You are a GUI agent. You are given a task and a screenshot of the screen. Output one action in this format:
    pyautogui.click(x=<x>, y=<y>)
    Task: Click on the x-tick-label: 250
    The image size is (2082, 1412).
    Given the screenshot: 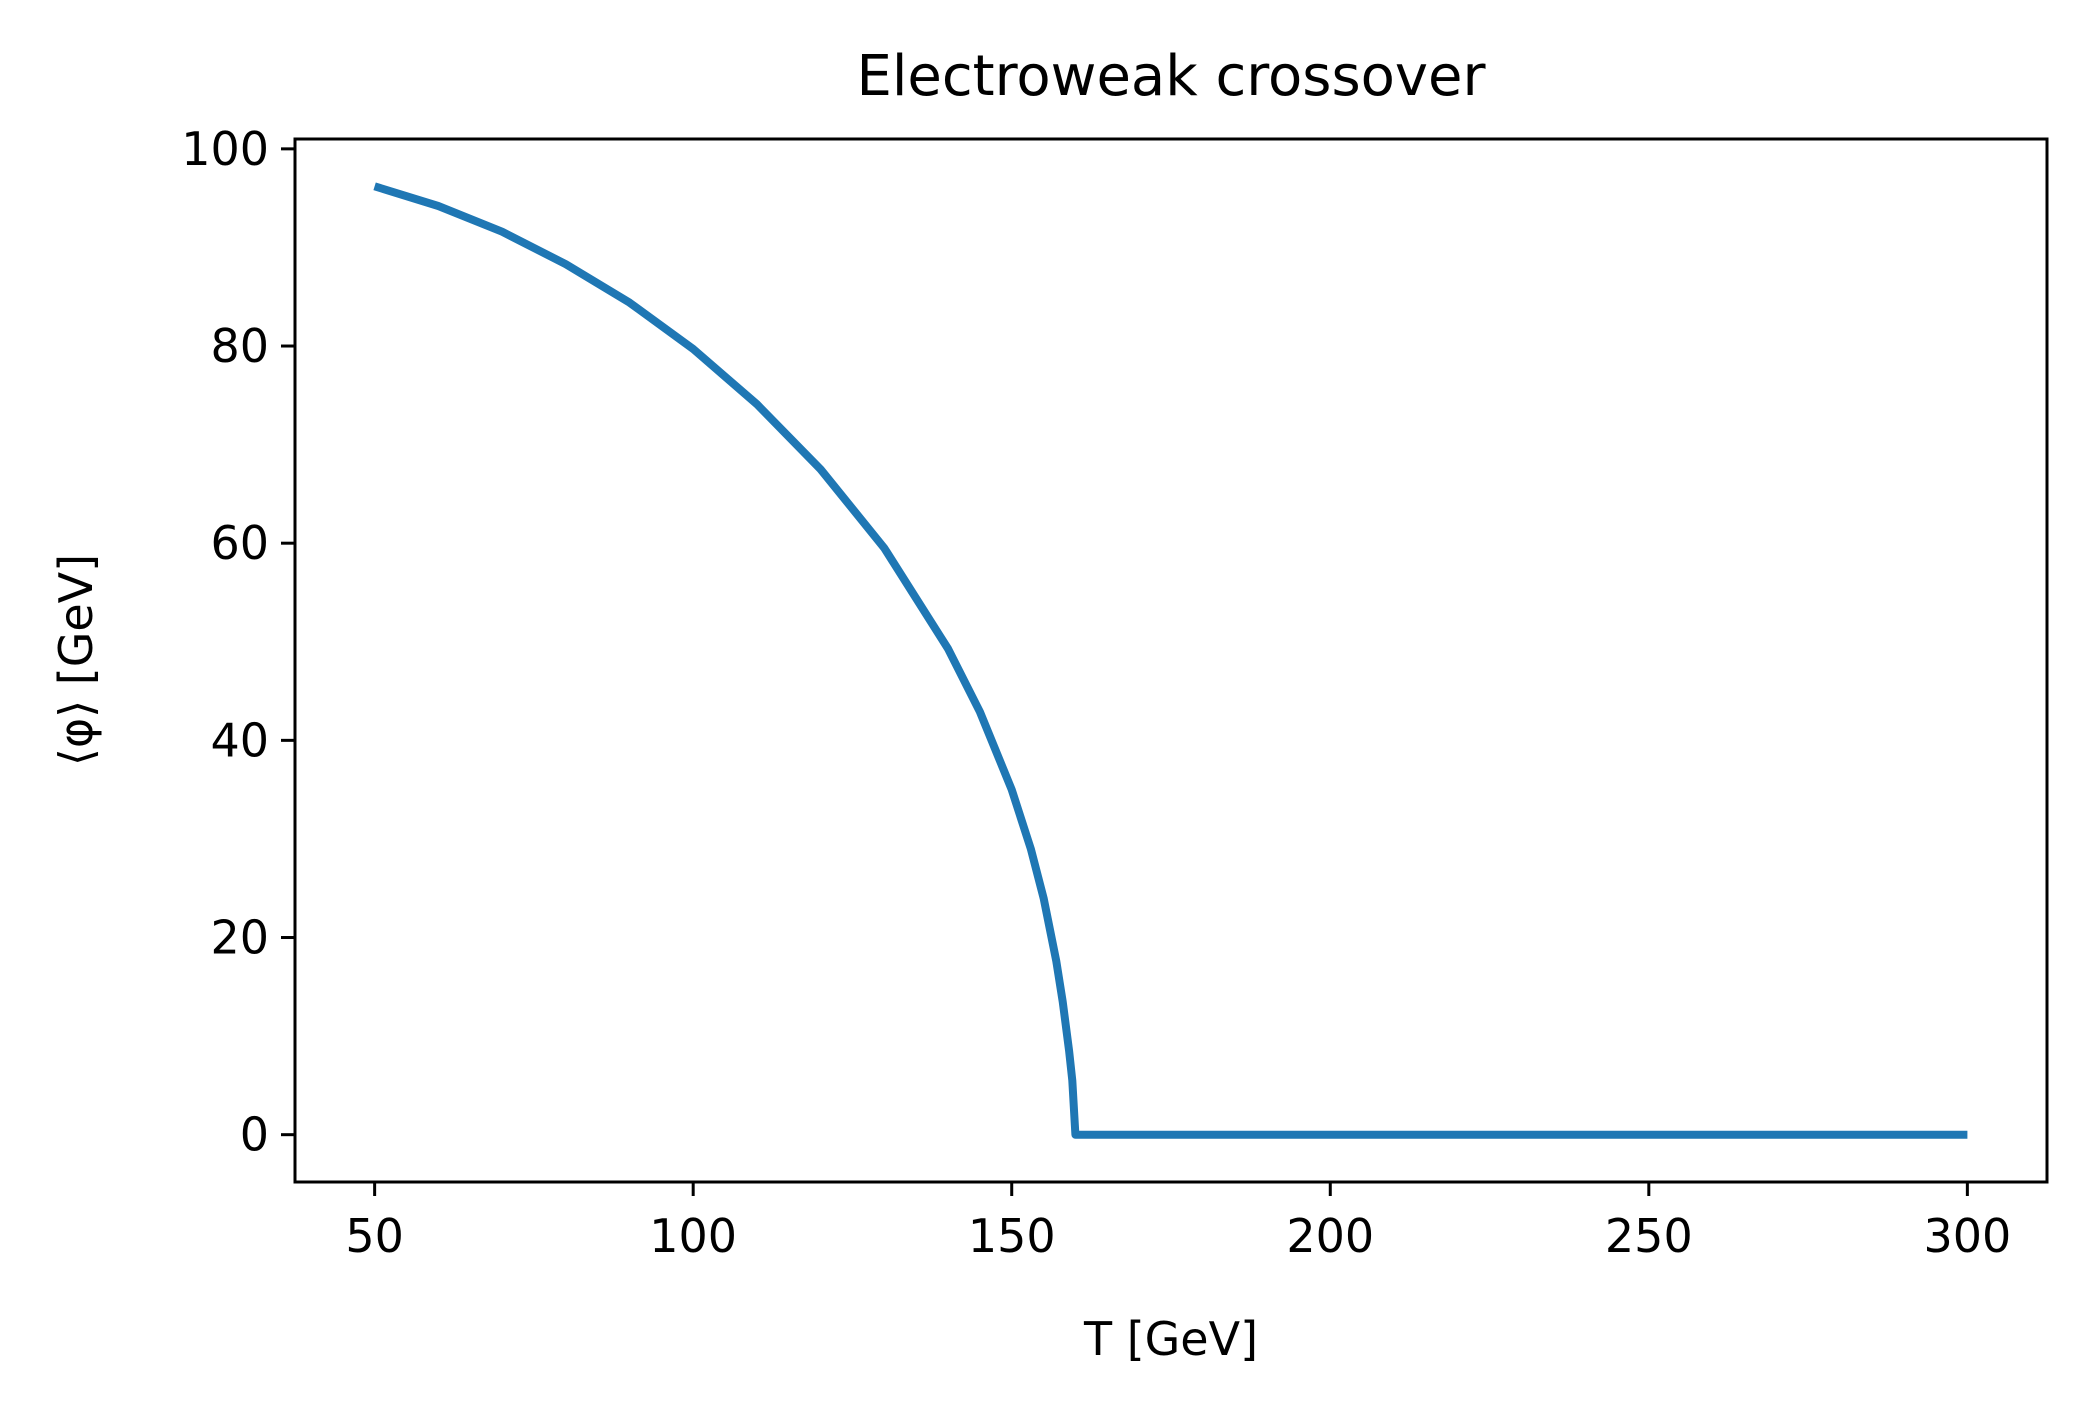 What is the action you would take?
    pyautogui.click(x=1649, y=1236)
    